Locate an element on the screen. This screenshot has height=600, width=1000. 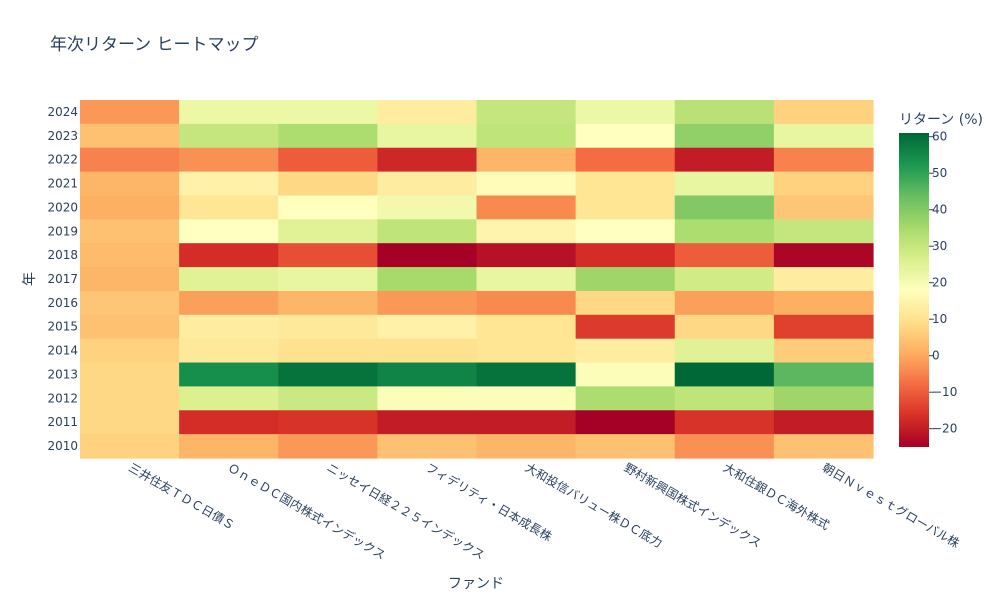
y-tick-label: 2023 is located at coordinates (62, 136).